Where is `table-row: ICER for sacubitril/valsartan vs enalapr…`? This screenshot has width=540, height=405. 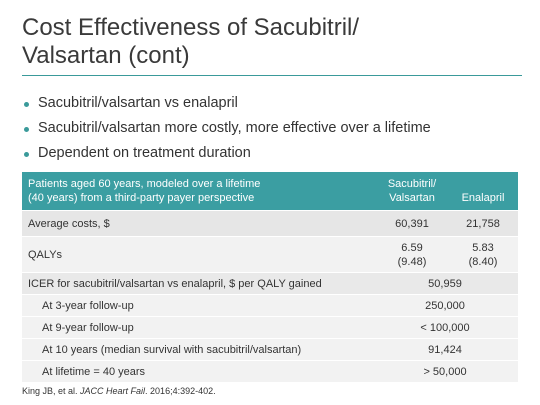 table-row: ICER for sacubitril/valsartan vs enalapr… is located at coordinates (270, 283).